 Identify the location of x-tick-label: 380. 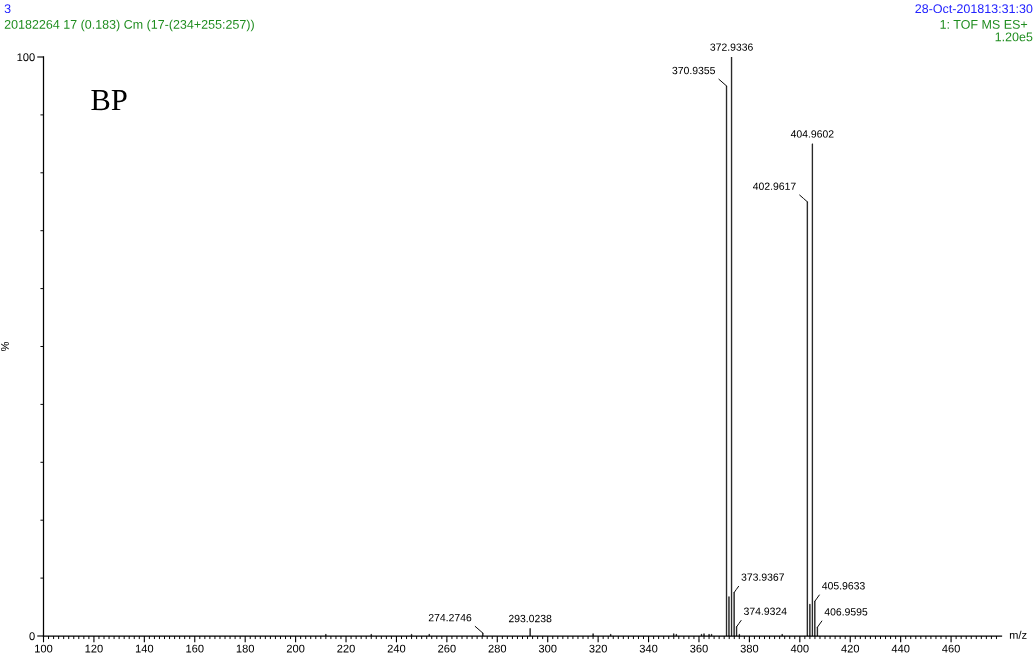
(749, 648).